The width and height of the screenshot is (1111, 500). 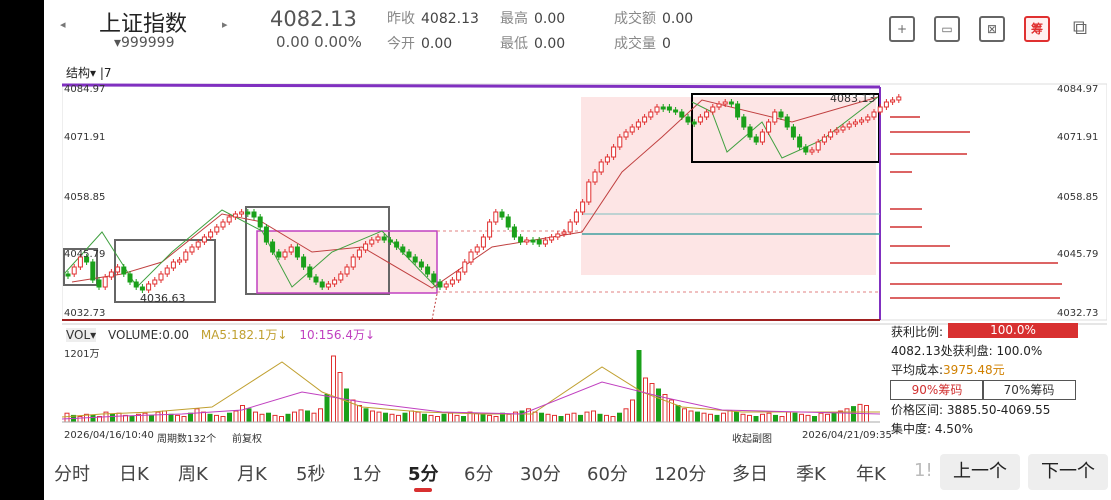 I want to click on tab-week-k: 周K, so click(x=193, y=474).